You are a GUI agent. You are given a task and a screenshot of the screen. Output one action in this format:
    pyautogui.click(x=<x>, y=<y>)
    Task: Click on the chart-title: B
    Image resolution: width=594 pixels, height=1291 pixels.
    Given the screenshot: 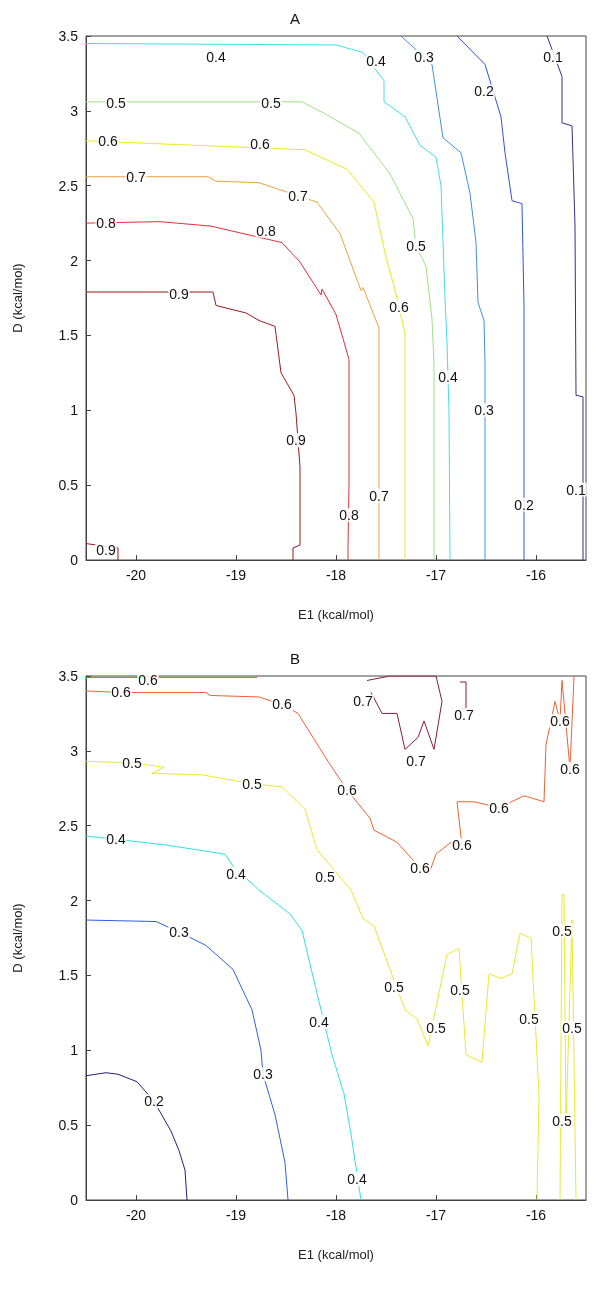 What is the action you would take?
    pyautogui.click(x=295, y=658)
    